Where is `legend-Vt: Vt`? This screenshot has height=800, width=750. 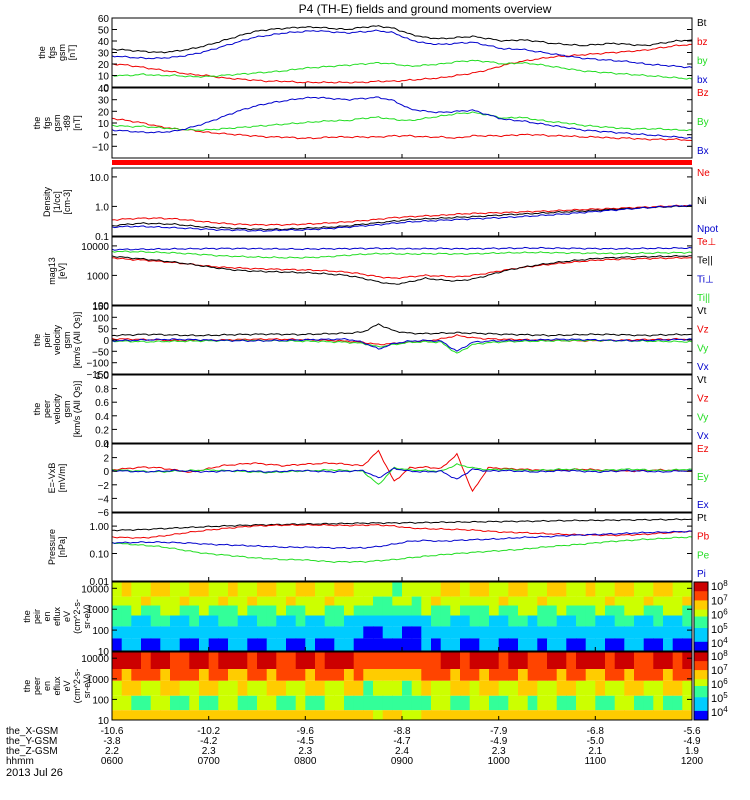 legend-Vt: Vt is located at coordinates (702, 311).